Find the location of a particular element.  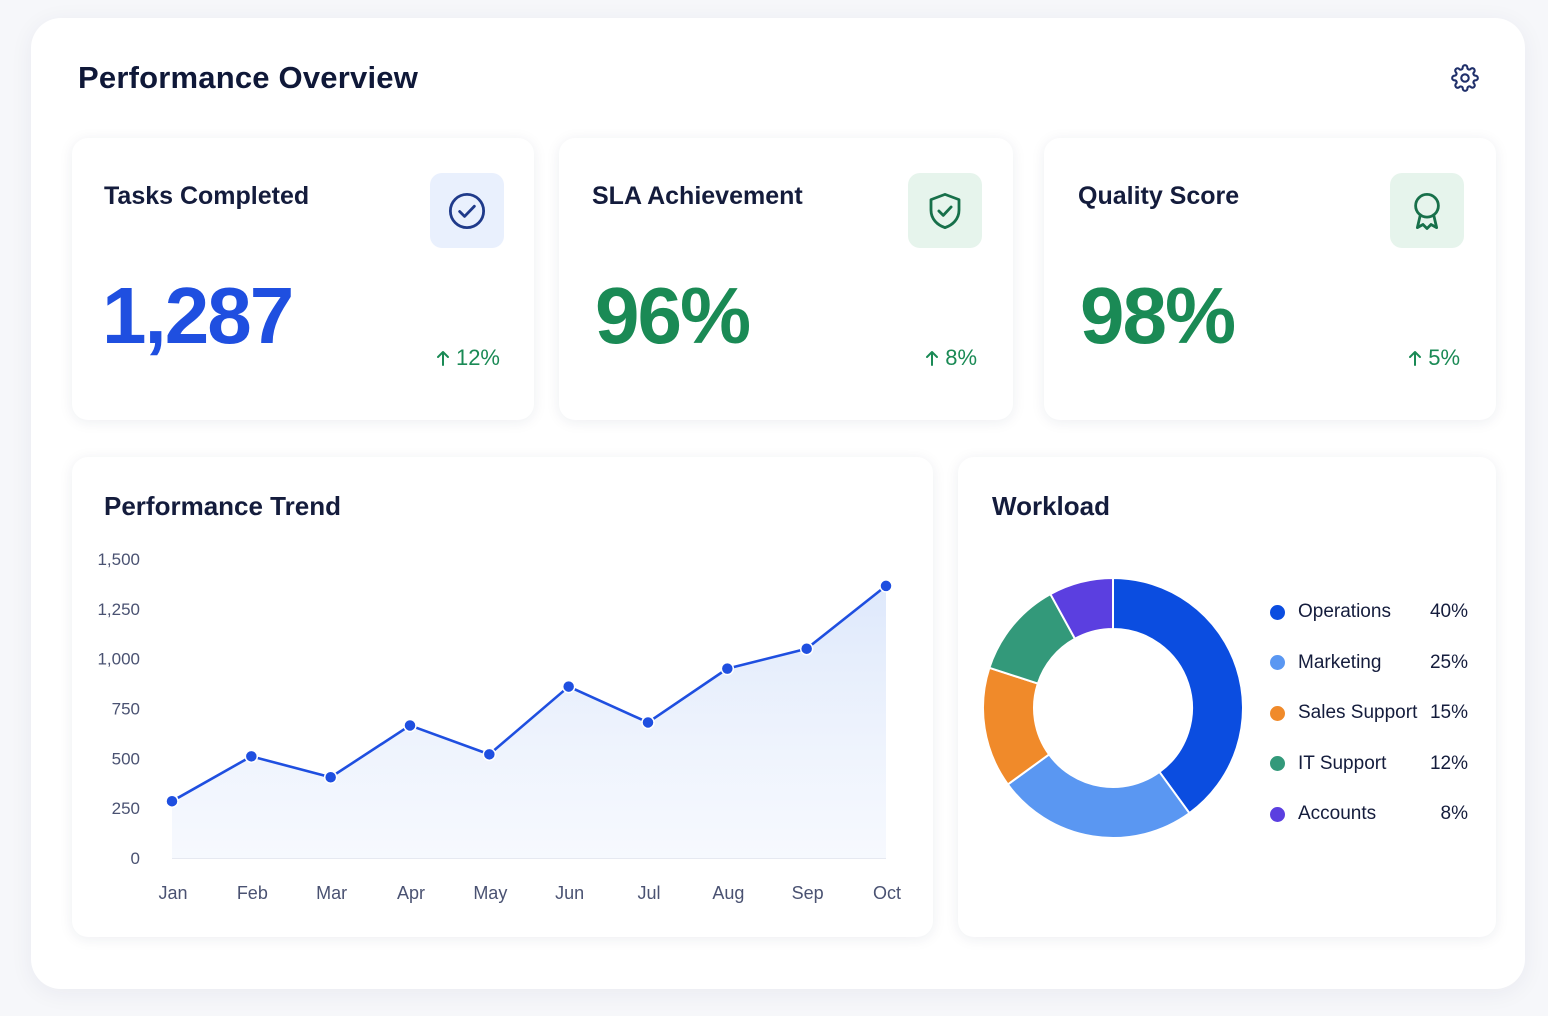

x-tick-label: Aug is located at coordinates (728, 893).